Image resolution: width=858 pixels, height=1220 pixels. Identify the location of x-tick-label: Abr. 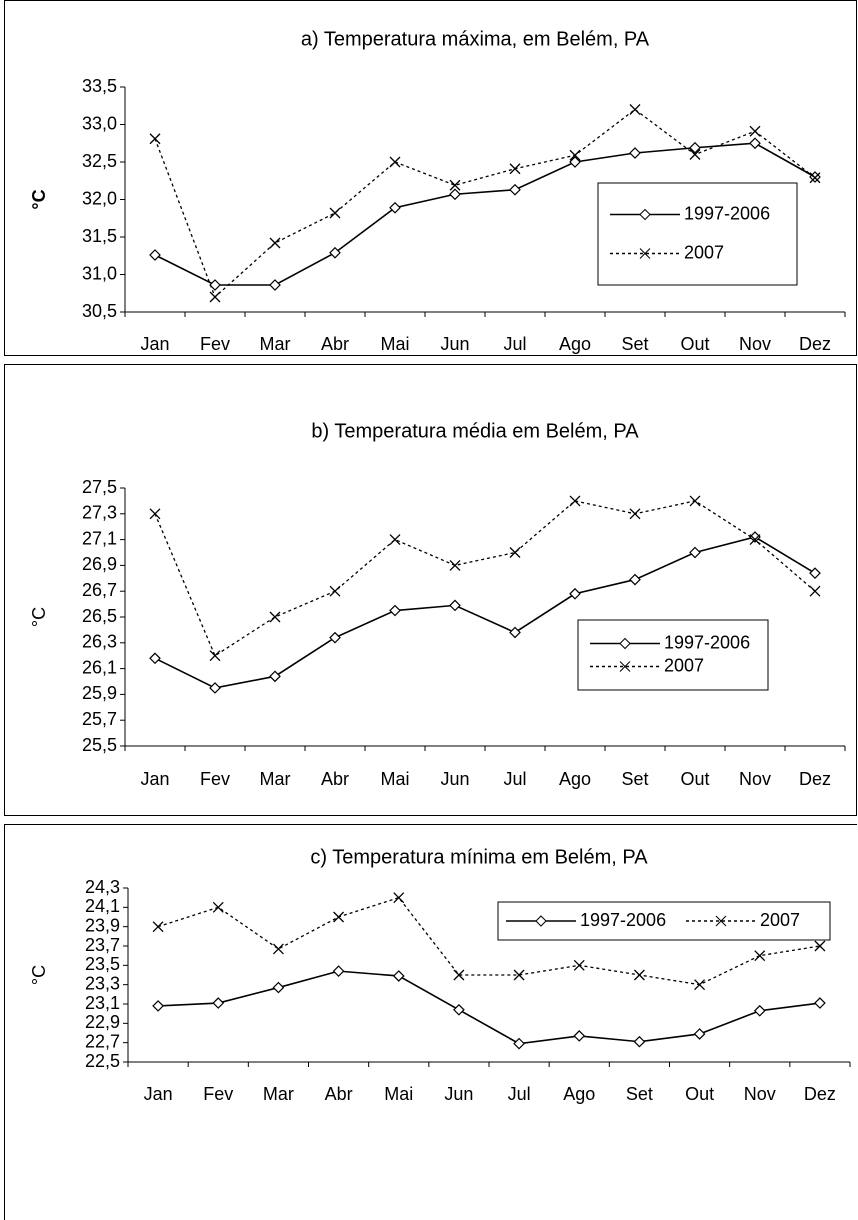
(335, 344).